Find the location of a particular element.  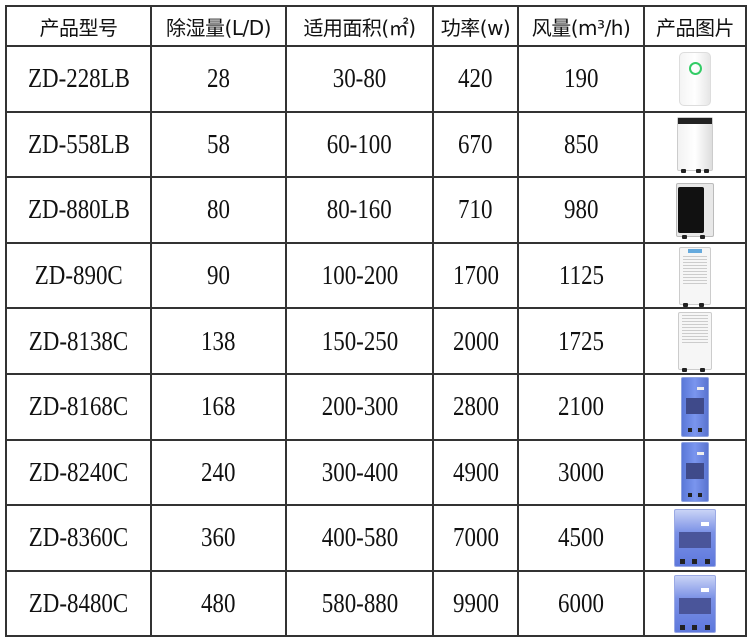

table-row: ZD-8138C 138 150-250 2000 1725 is located at coordinates (376, 341).